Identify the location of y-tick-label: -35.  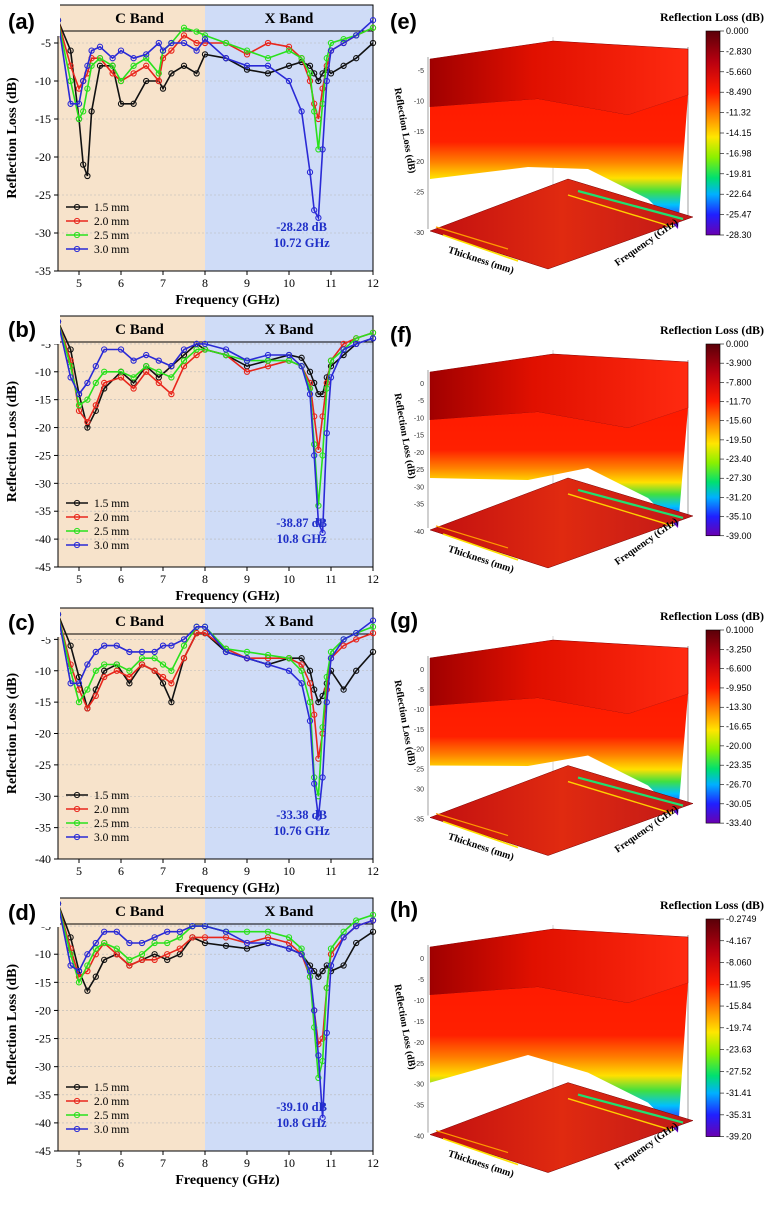
(43, 511).